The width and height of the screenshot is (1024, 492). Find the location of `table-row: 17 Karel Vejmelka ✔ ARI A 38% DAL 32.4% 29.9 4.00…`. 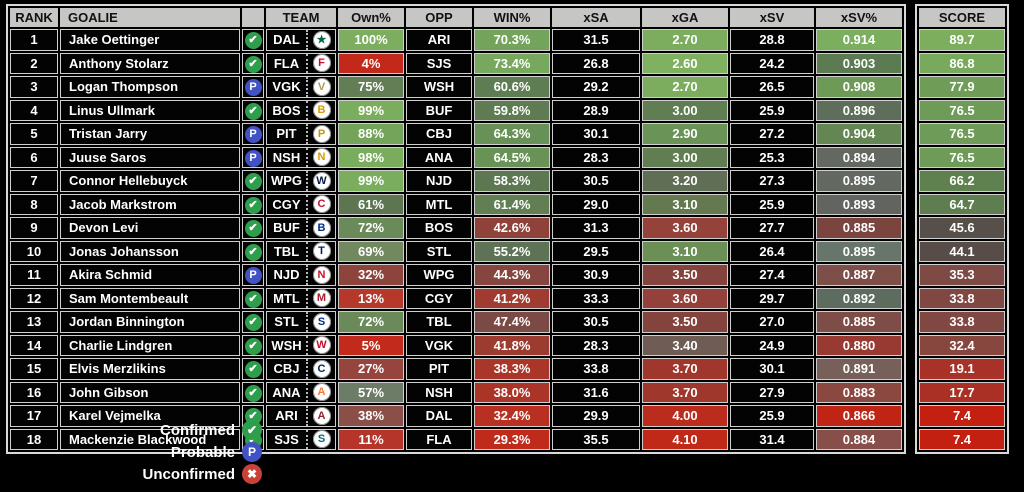

table-row: 17 Karel Vejmelka ✔ ARI A 38% DAL 32.4% 29.9 4.00… is located at coordinates (456, 416).